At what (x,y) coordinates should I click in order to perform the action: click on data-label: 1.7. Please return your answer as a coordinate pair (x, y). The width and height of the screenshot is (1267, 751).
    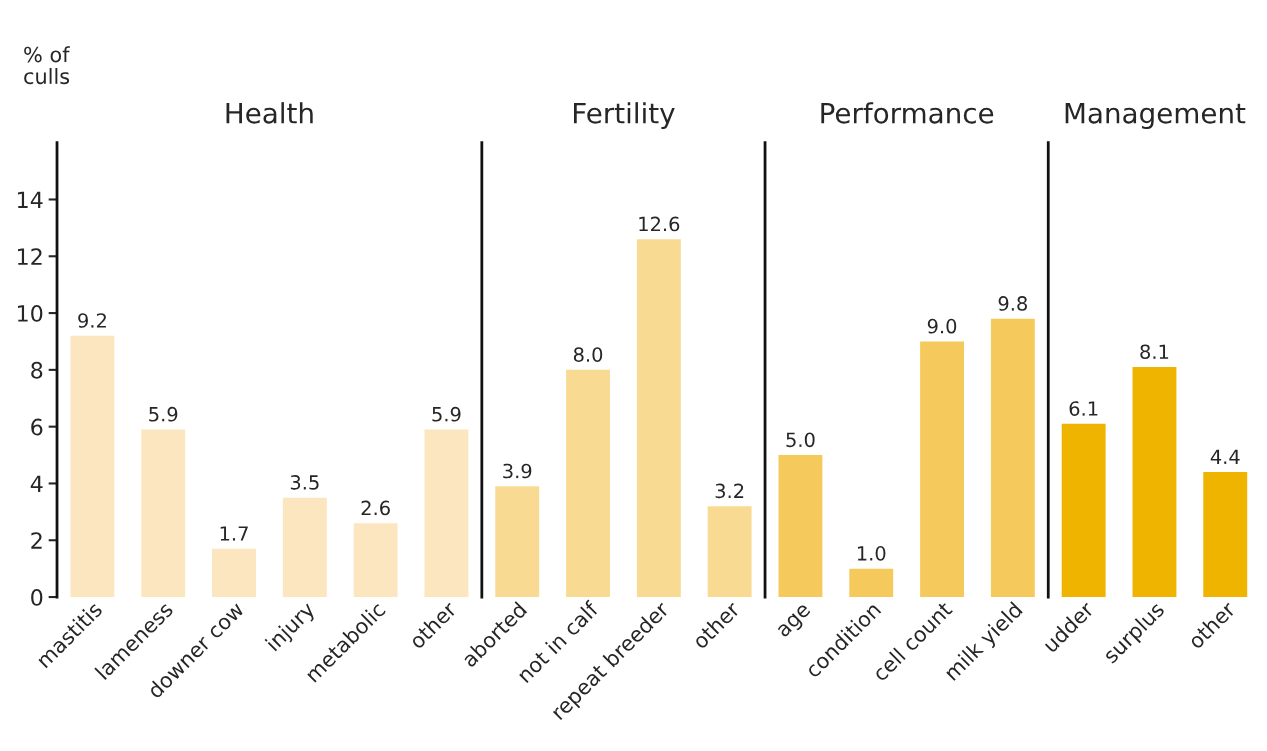
    Looking at the image, I should click on (234, 533).